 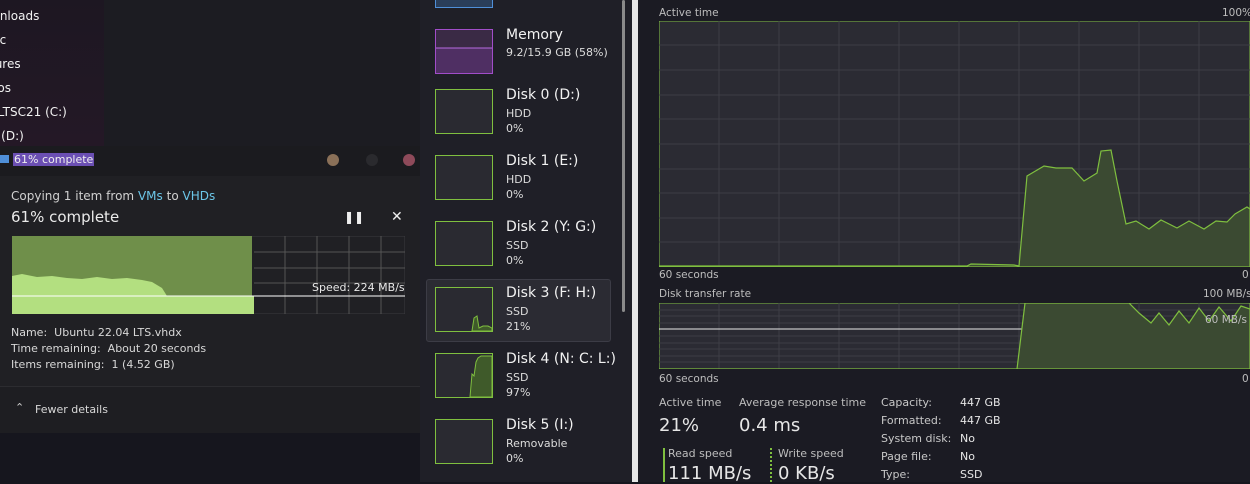 I want to click on percent-complete: 61% complete, so click(x=65, y=217).